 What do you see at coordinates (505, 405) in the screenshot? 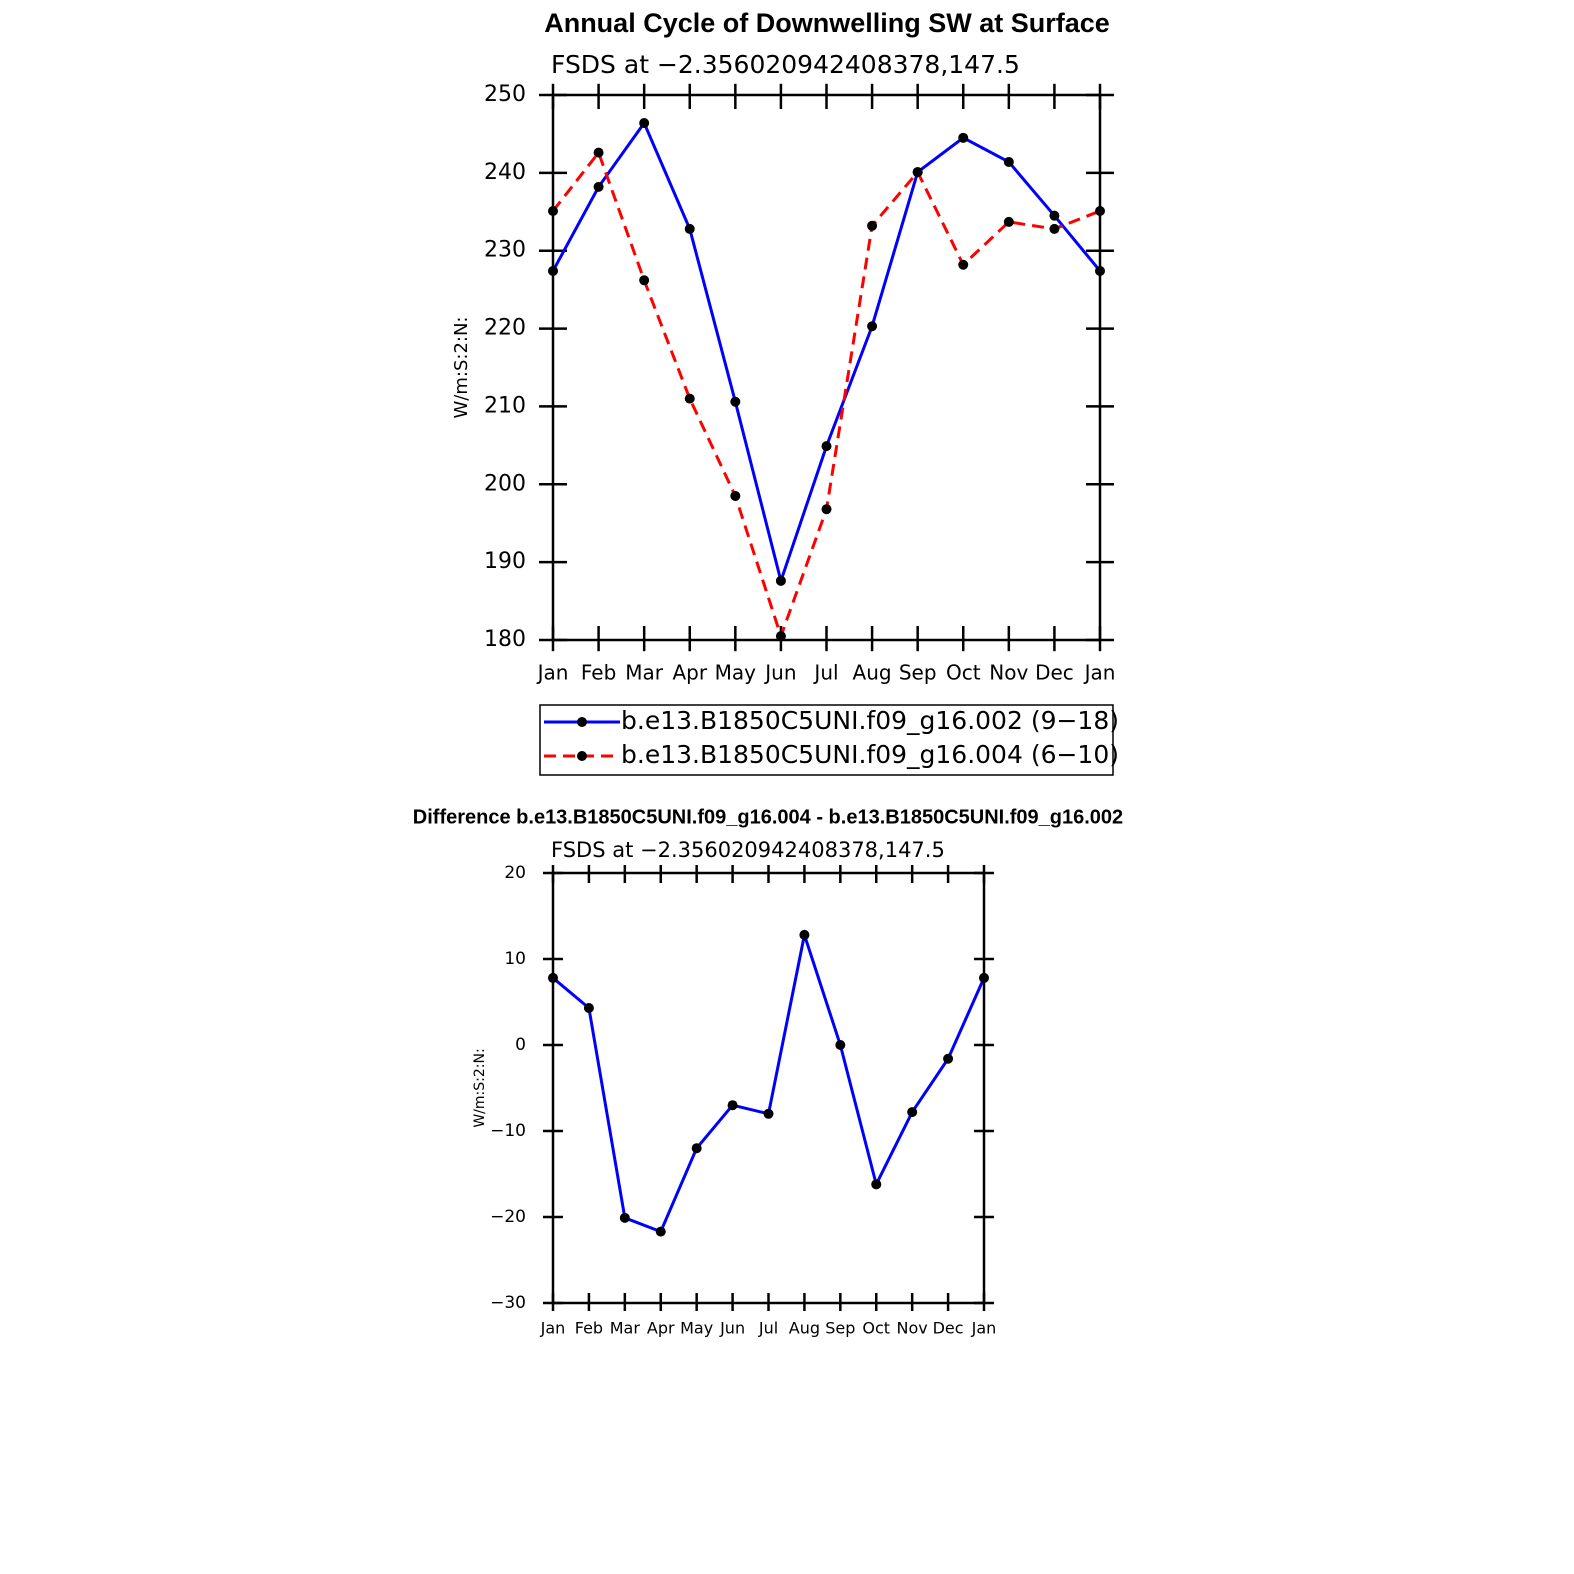
I see `y-tick-label: 210` at bounding box center [505, 405].